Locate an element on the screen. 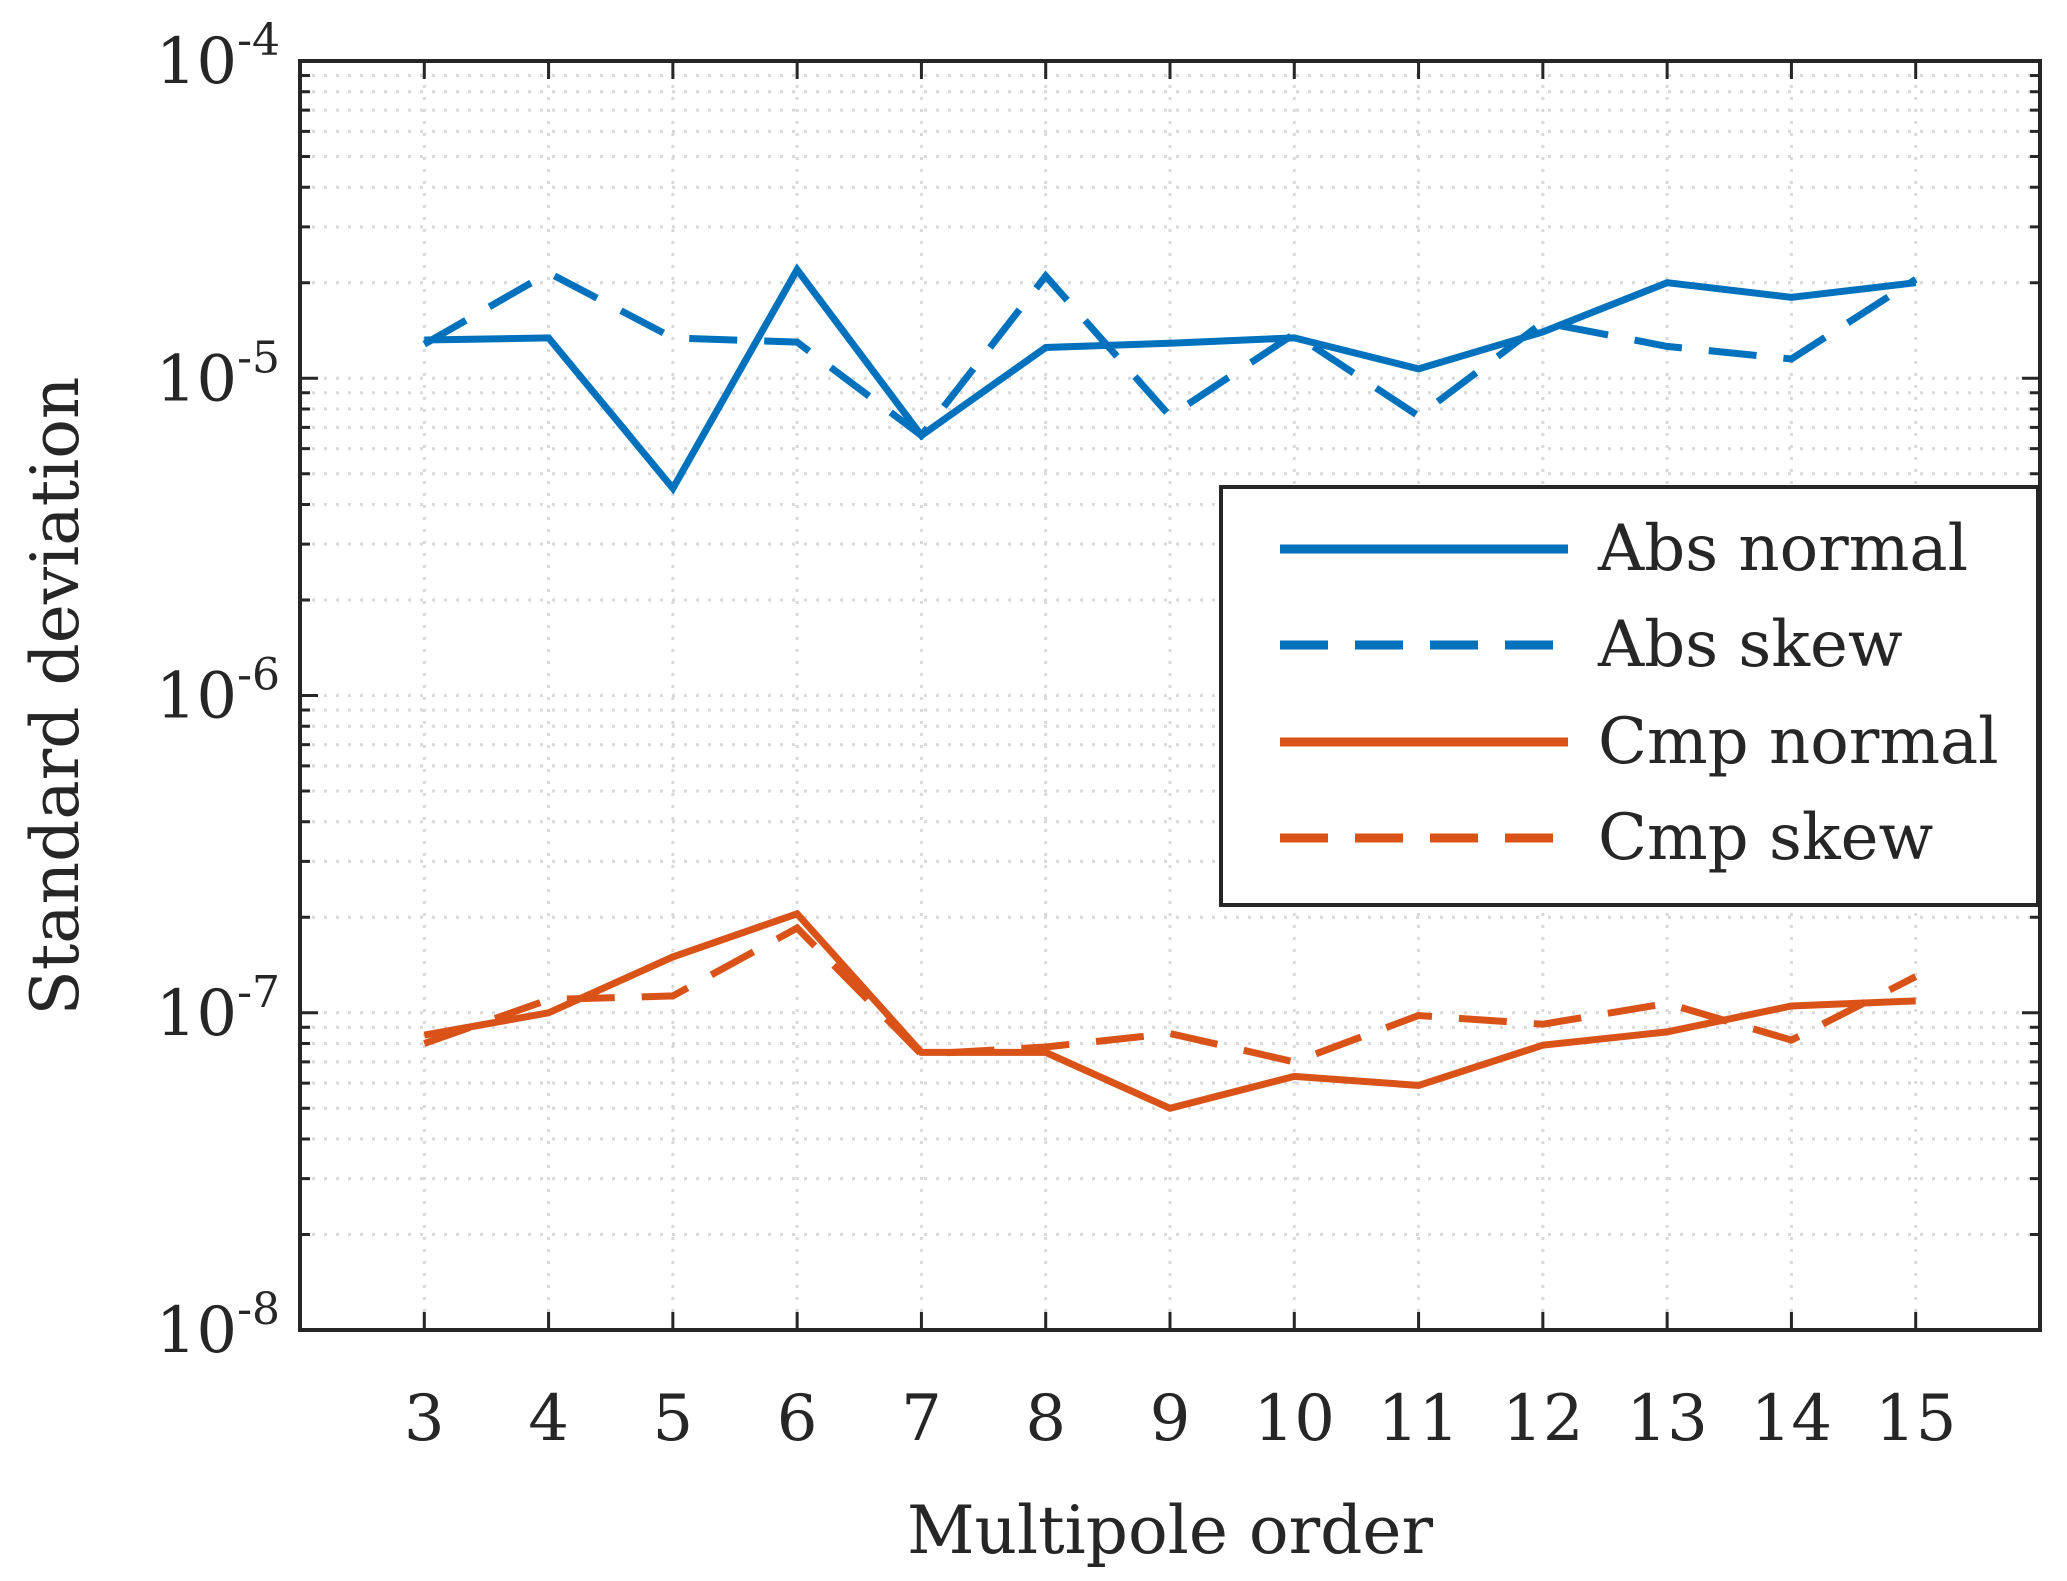 This screenshot has height=1581, width=2067. y-tick-label: 10⁻⁵ is located at coordinates (218, 374).